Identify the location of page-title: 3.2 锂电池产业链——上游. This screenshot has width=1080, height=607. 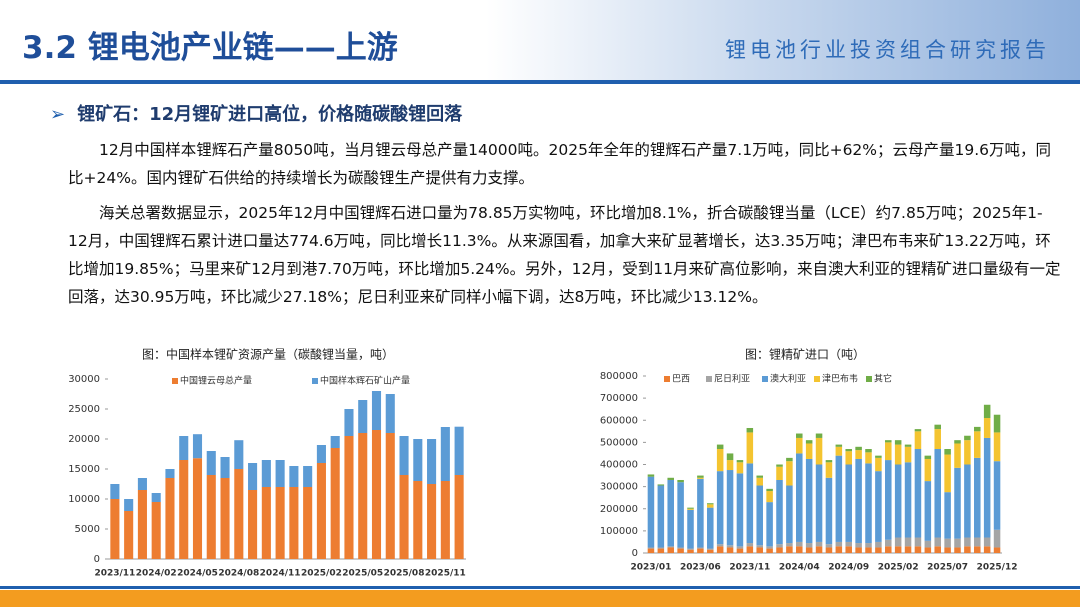
(210, 48).